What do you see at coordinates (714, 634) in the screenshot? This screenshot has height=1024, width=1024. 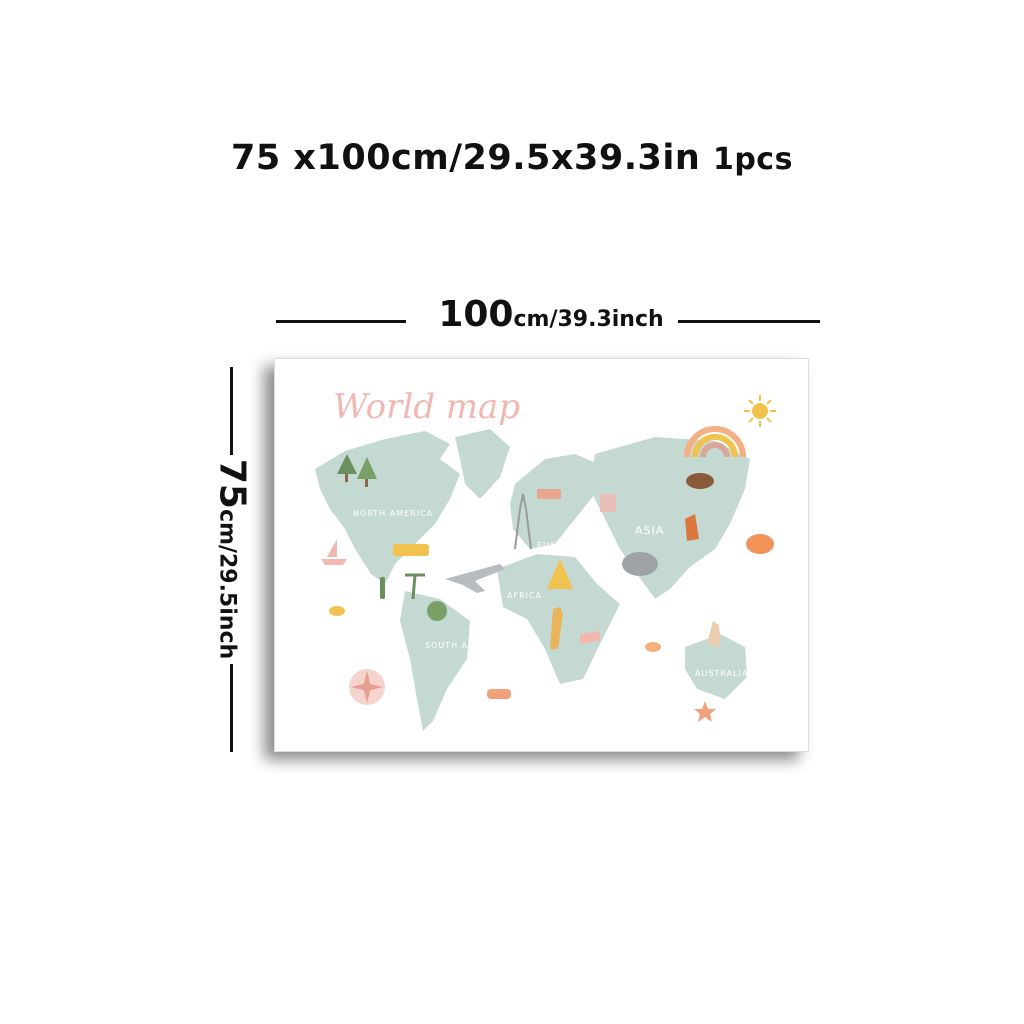 I see `kangaroo-icon` at bounding box center [714, 634].